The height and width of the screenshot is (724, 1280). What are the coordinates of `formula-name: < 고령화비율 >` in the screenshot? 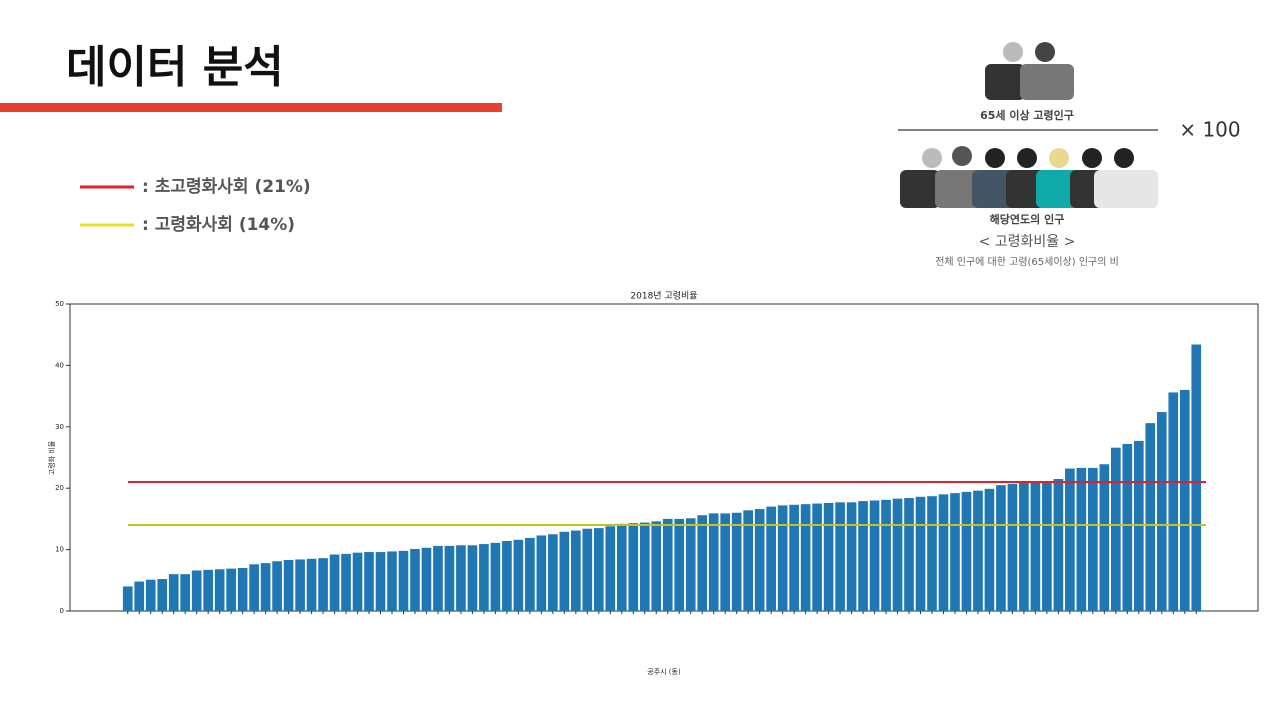 It's located at (1027, 242).